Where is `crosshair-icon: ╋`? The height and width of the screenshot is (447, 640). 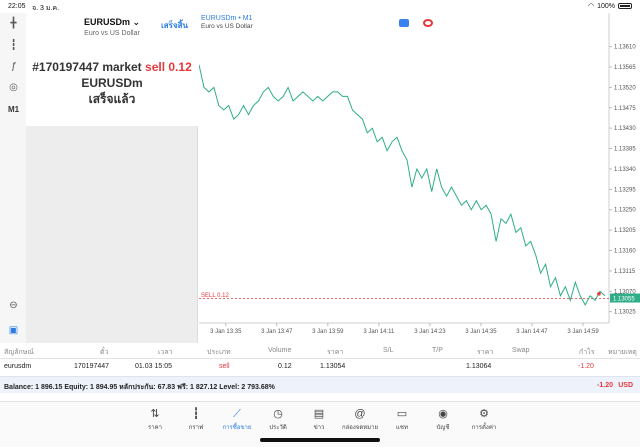
crosshair-icon: ╋ is located at coordinates (13, 23).